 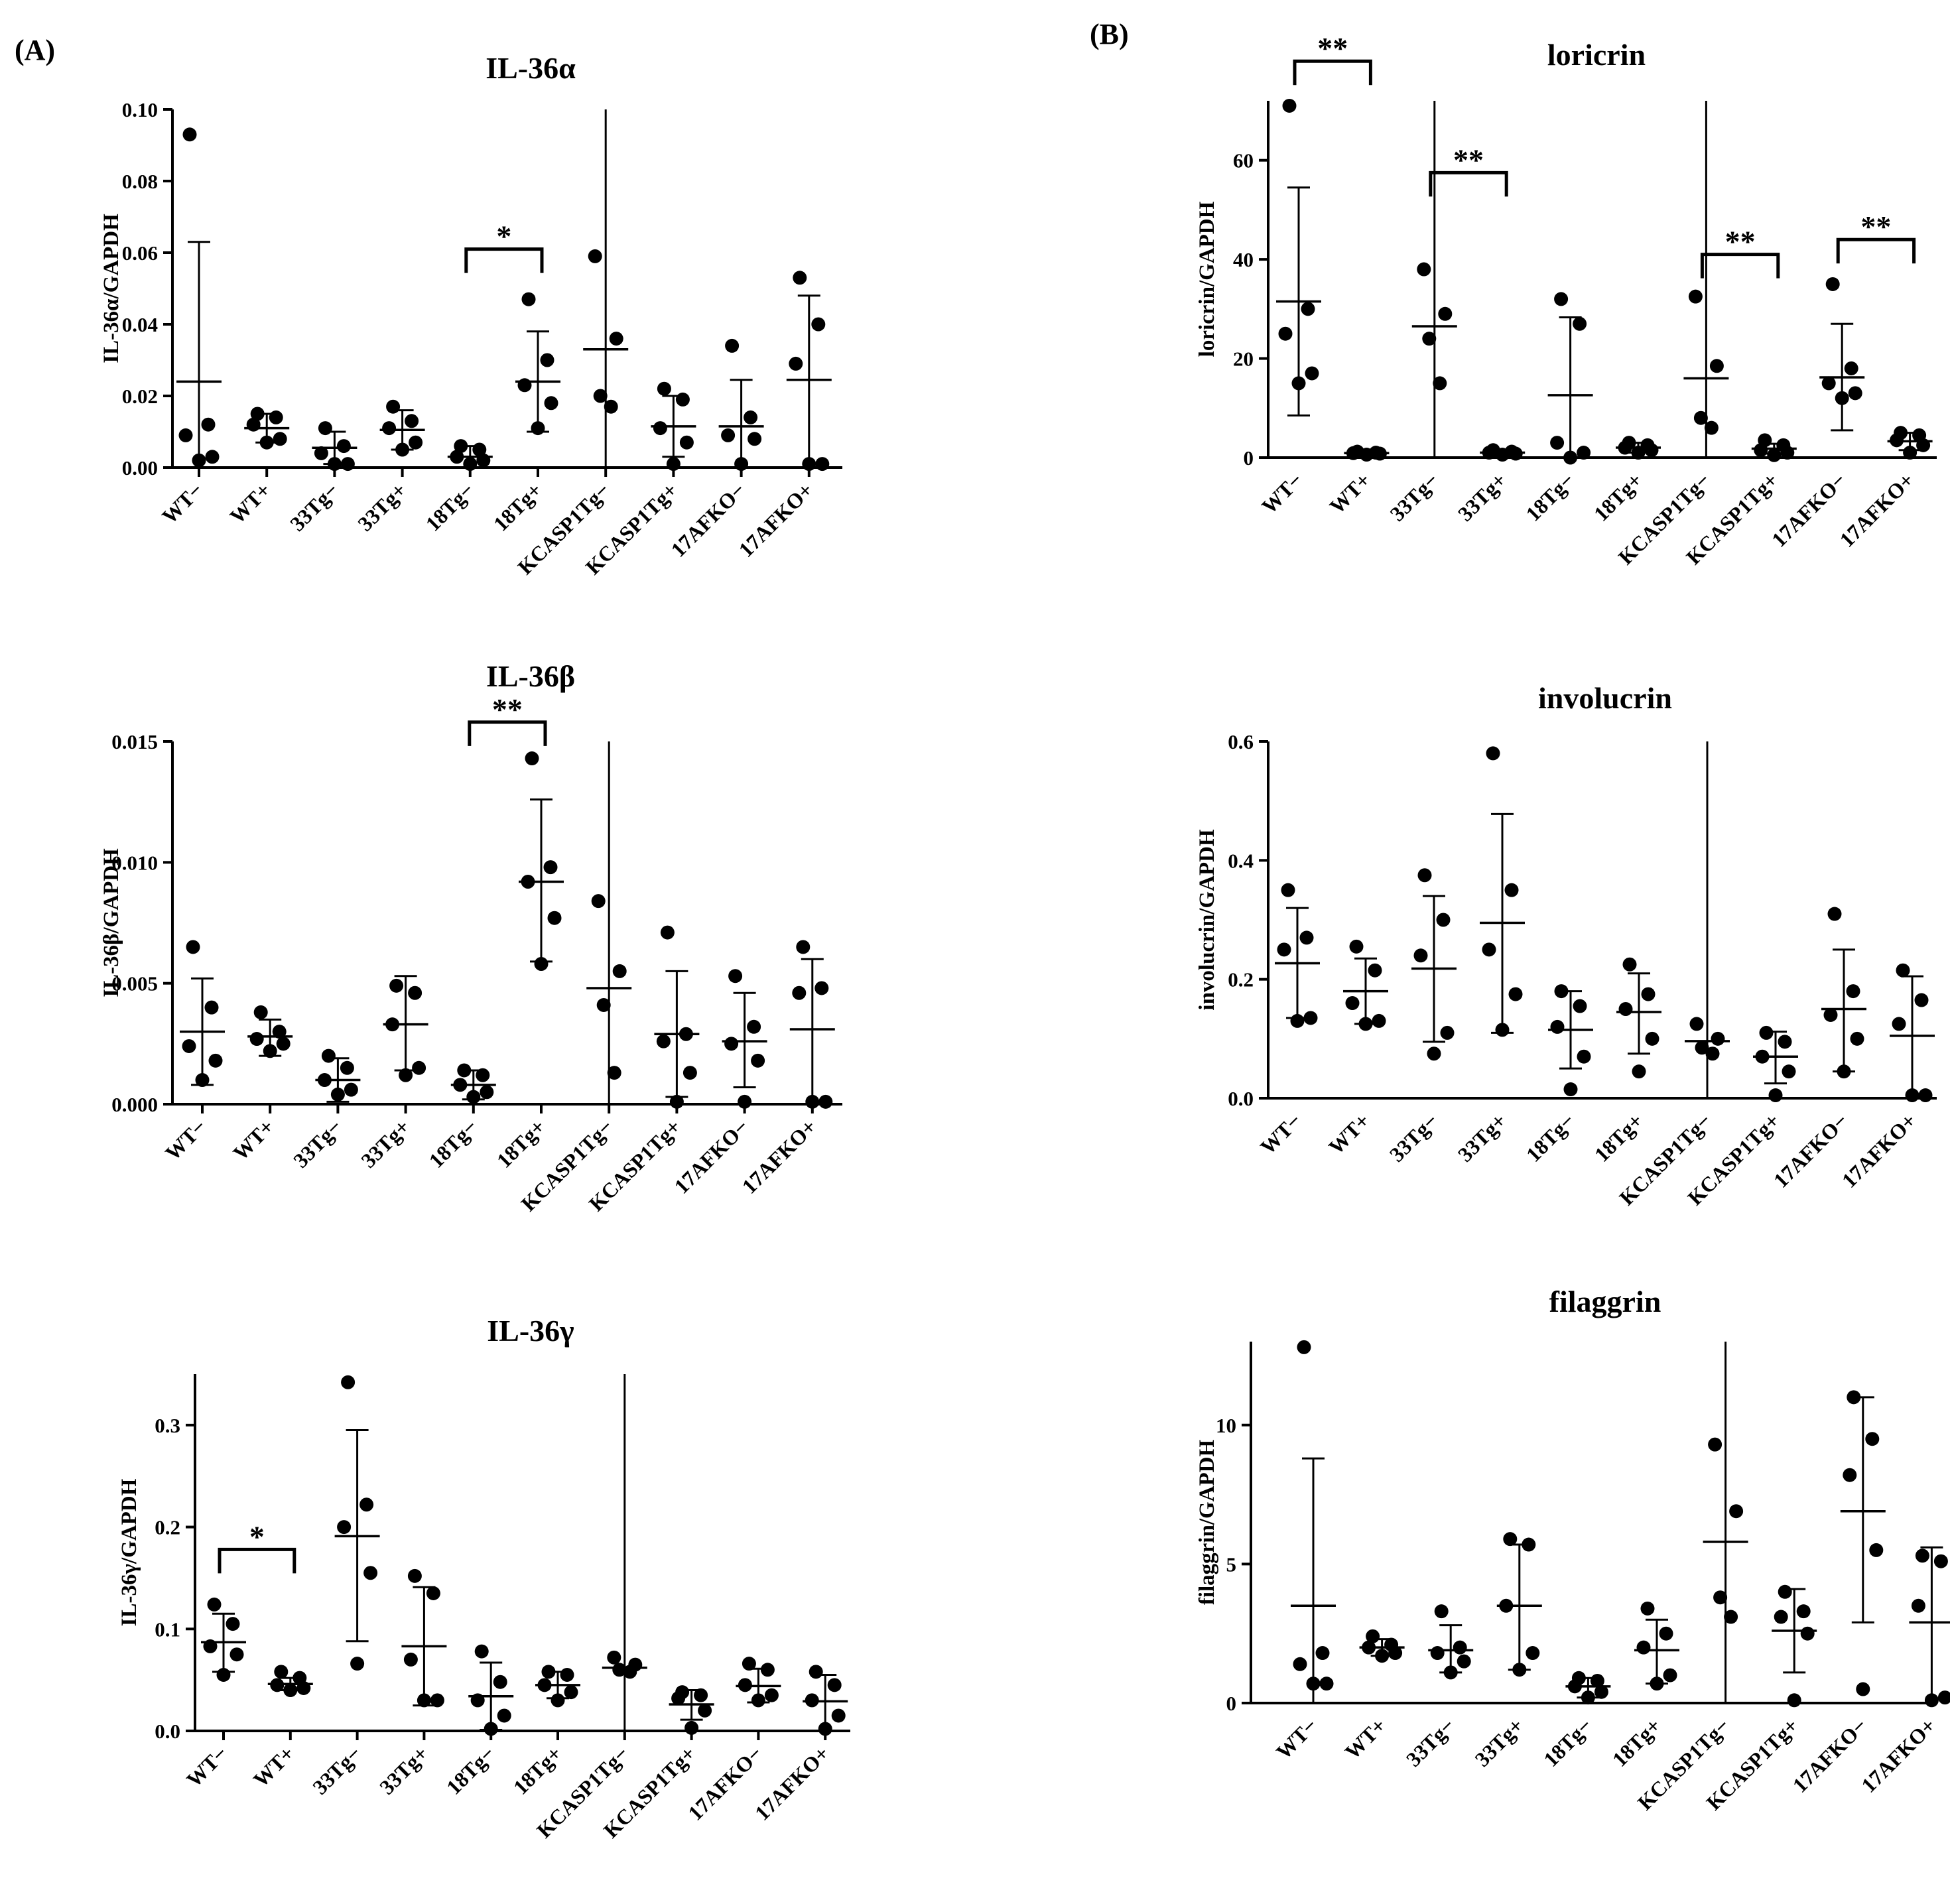 What do you see at coordinates (111, 922) in the screenshot?
I see `y-axis-label: IL-36β/GAPDH` at bounding box center [111, 922].